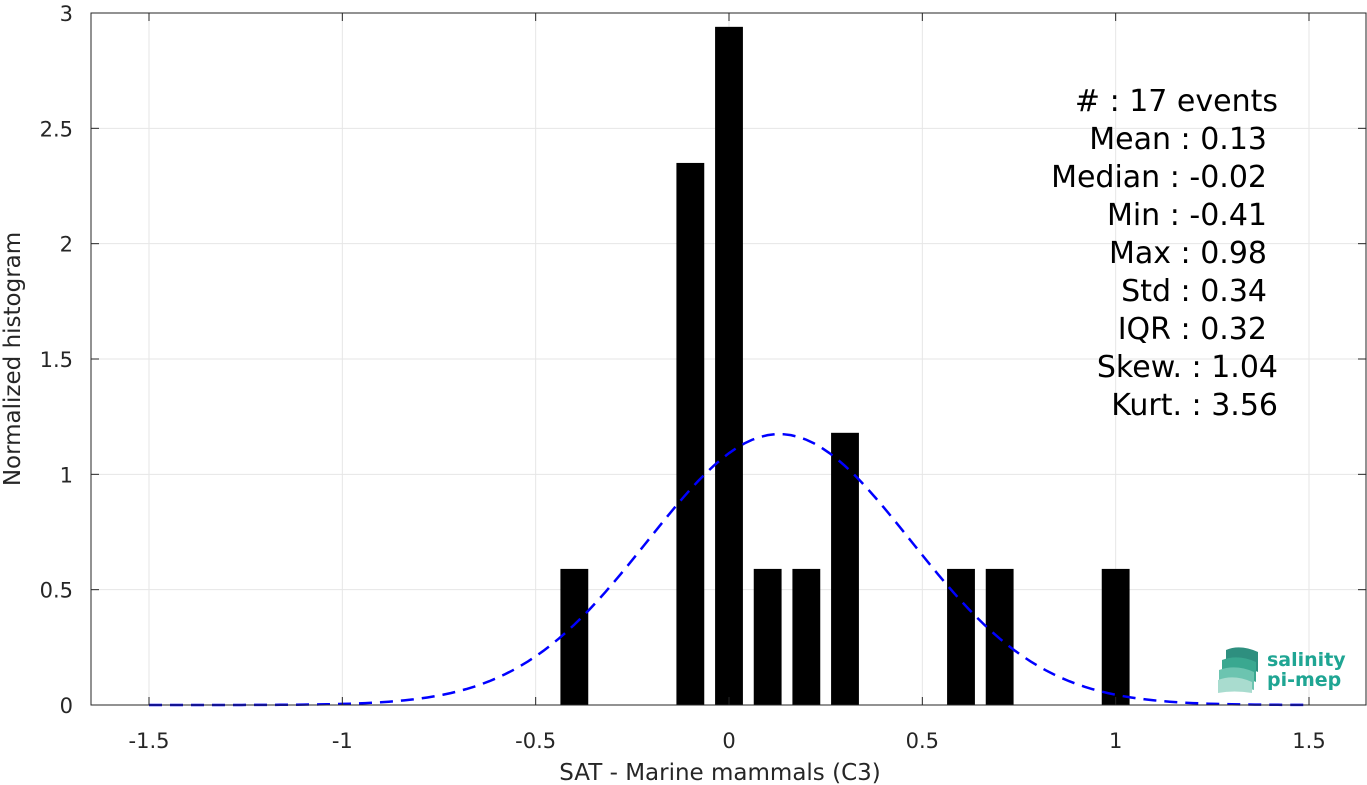 This screenshot has width=1367, height=785. Describe the element at coordinates (1194, 291) in the screenshot. I see `stat-std: Std : 0.34` at that location.